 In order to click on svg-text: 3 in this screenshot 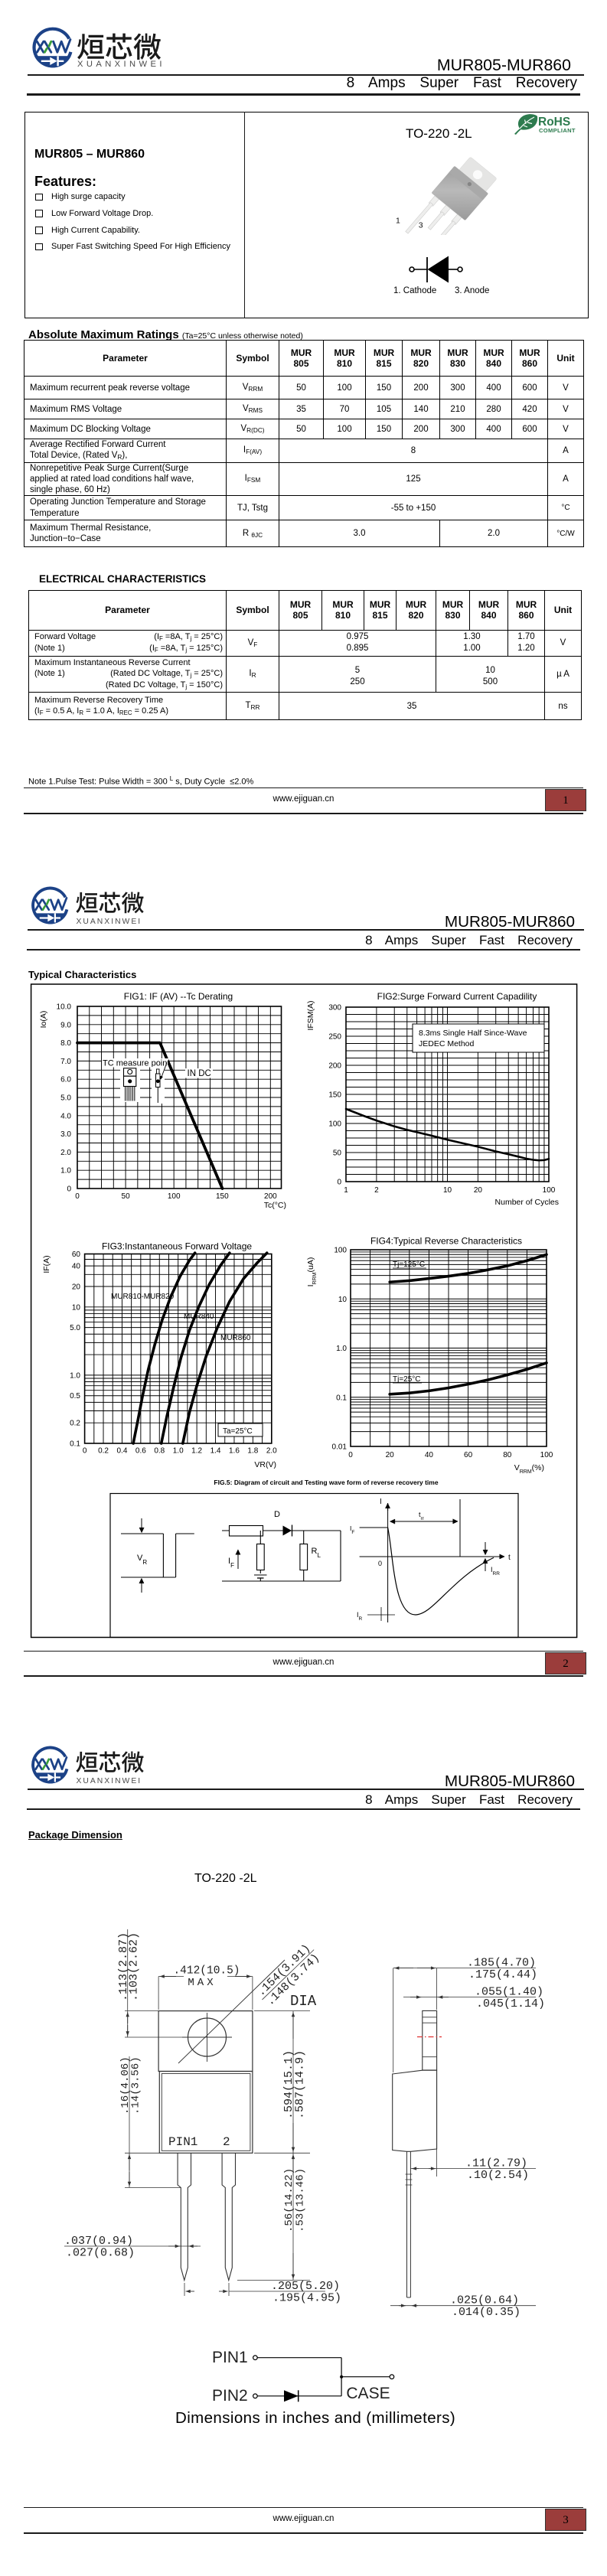, I will do `click(421, 226)`.